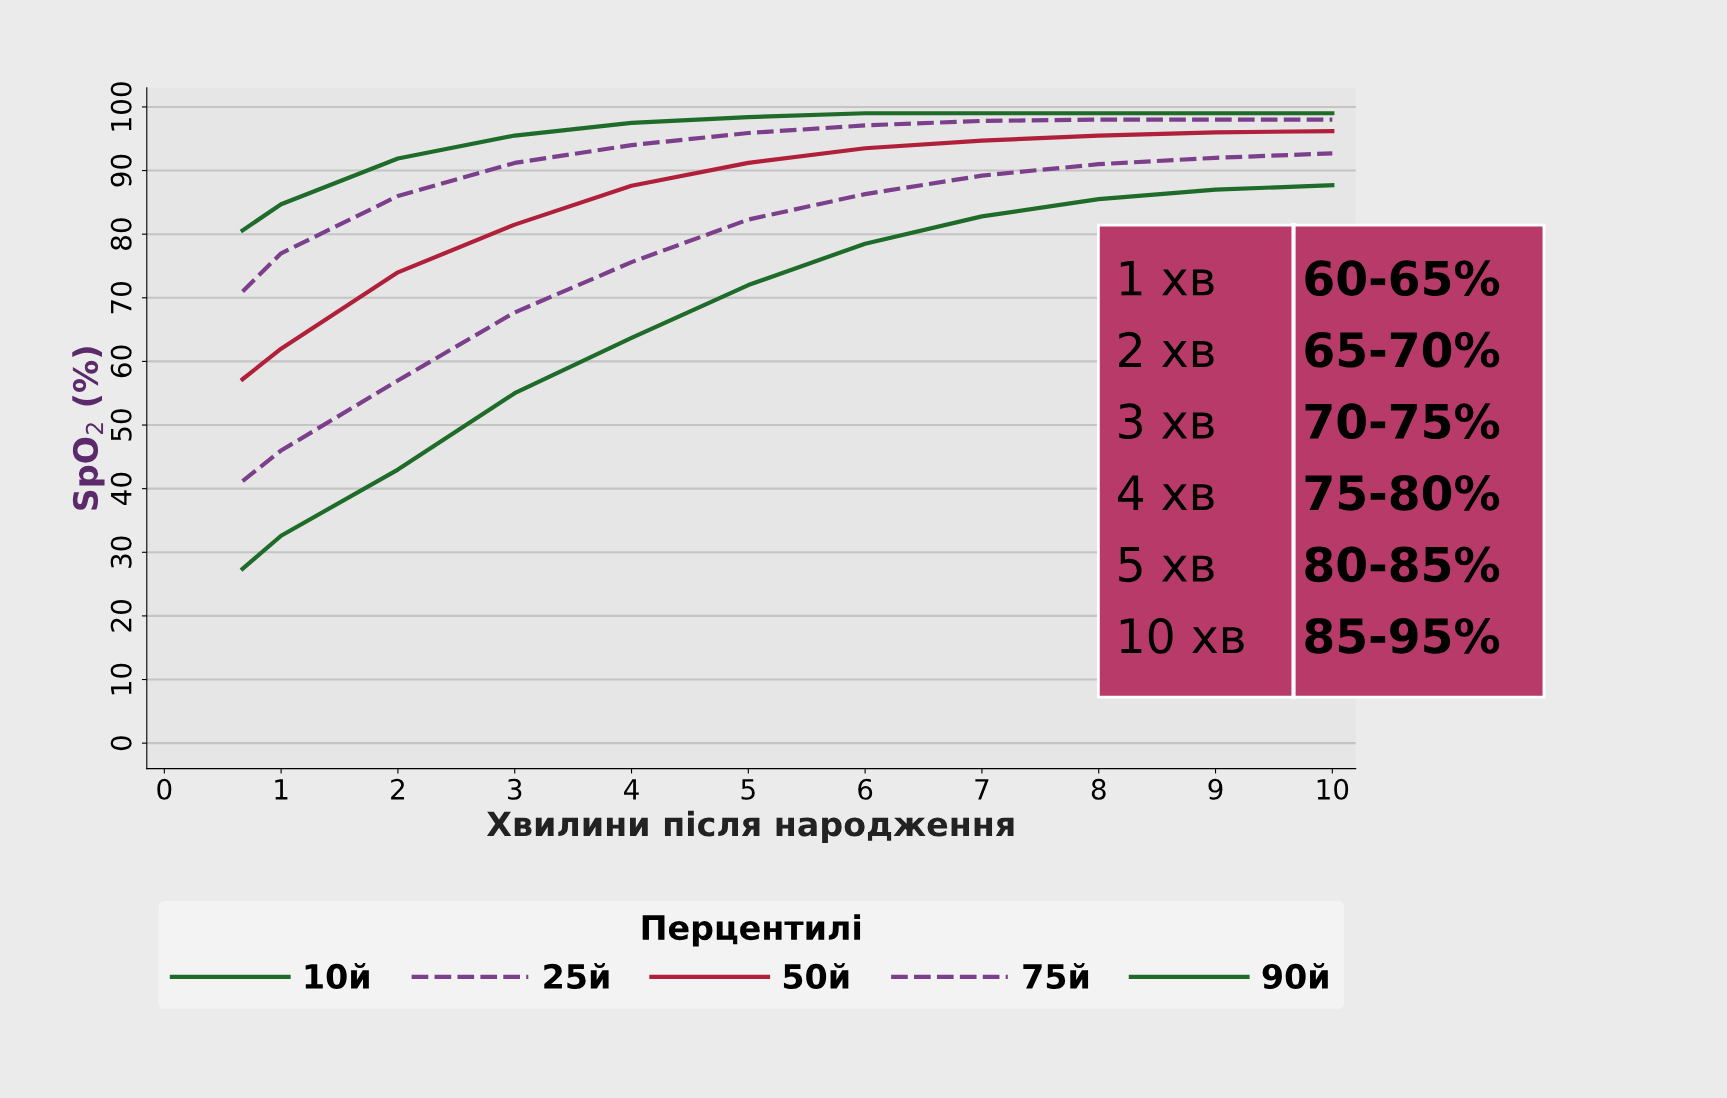 The height and width of the screenshot is (1098, 1727). Describe the element at coordinates (1056, 976) in the screenshot. I see `legend-label: 75й` at that location.